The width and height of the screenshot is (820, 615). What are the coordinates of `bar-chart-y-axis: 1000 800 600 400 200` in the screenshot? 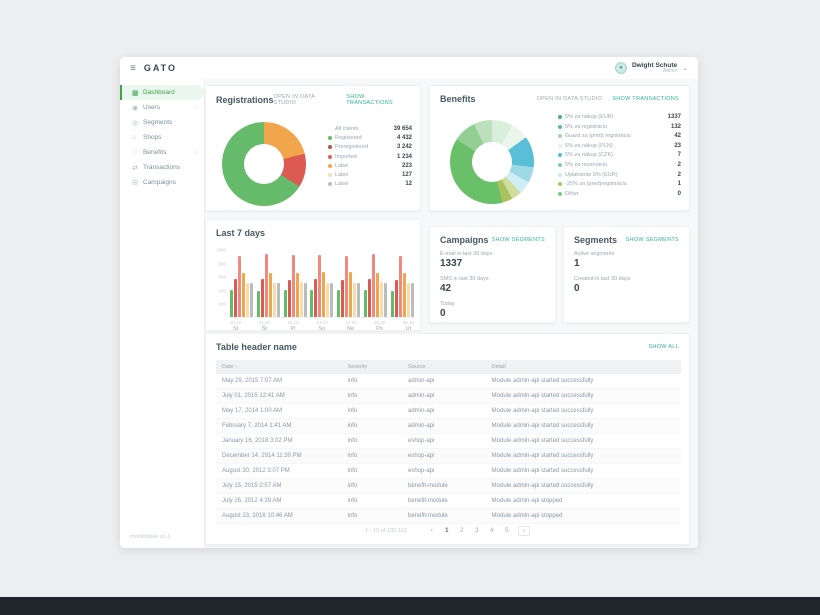 It's located at (221, 282).